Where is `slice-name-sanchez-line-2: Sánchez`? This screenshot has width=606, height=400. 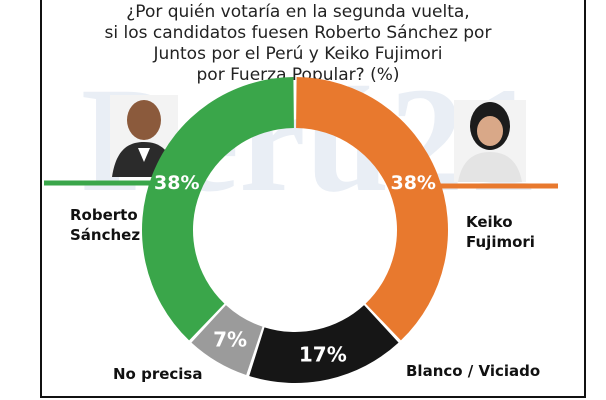 slice-name-sanchez-line-2: Sánchez is located at coordinates (105, 235).